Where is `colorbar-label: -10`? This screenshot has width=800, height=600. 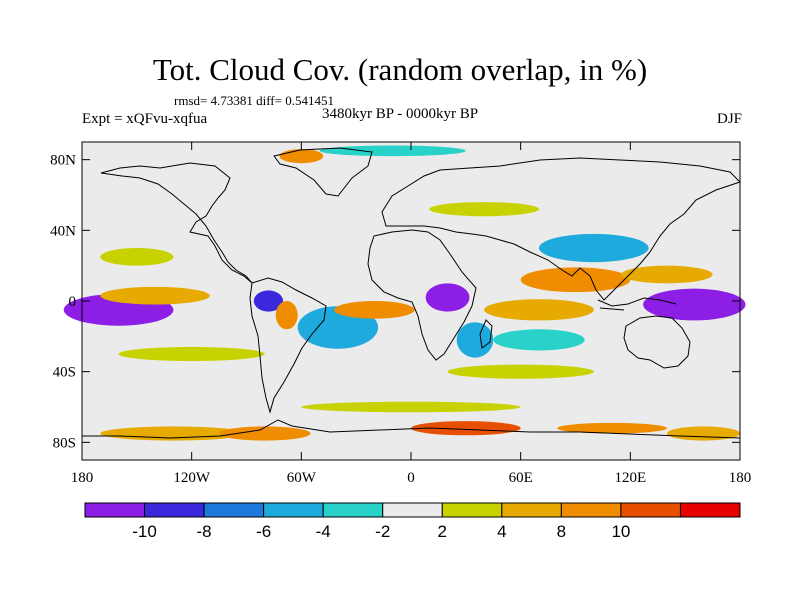 colorbar-label: -10 is located at coordinates (144, 531).